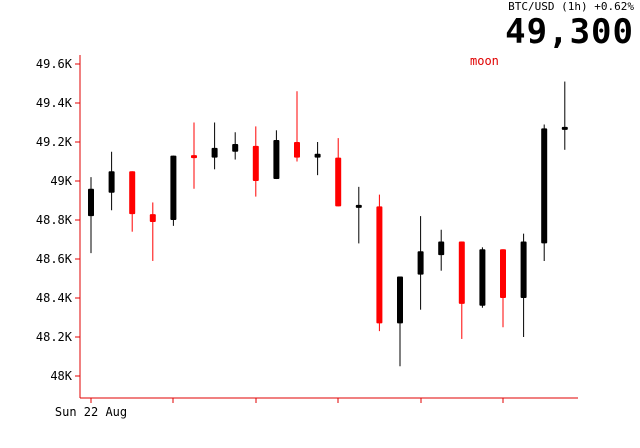  Describe the element at coordinates (54, 259) in the screenshot. I see `y-tick-label: 48.6K` at that location.